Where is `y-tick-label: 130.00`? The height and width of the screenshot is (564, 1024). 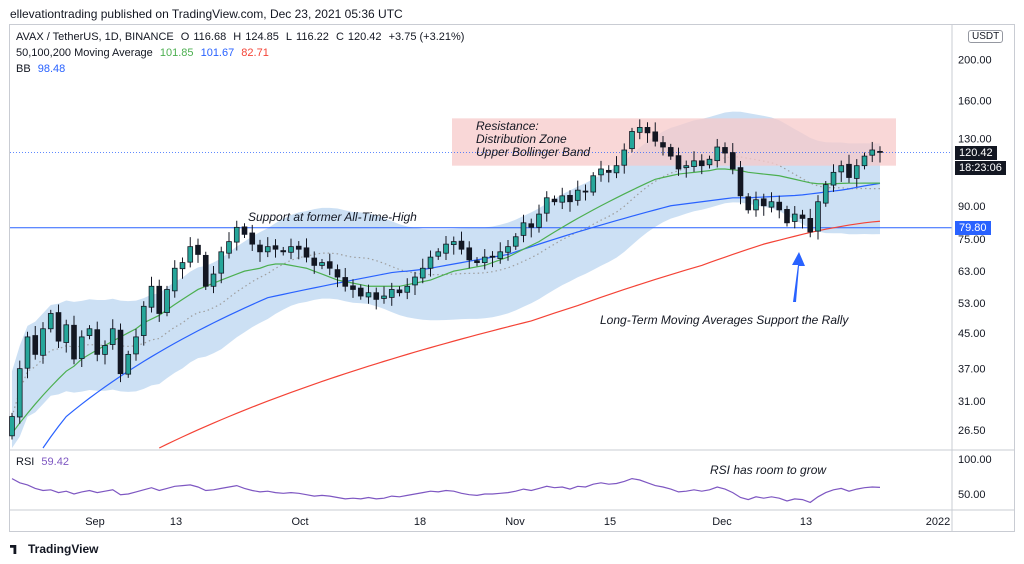 y-tick-label: 130.00 is located at coordinates (975, 139).